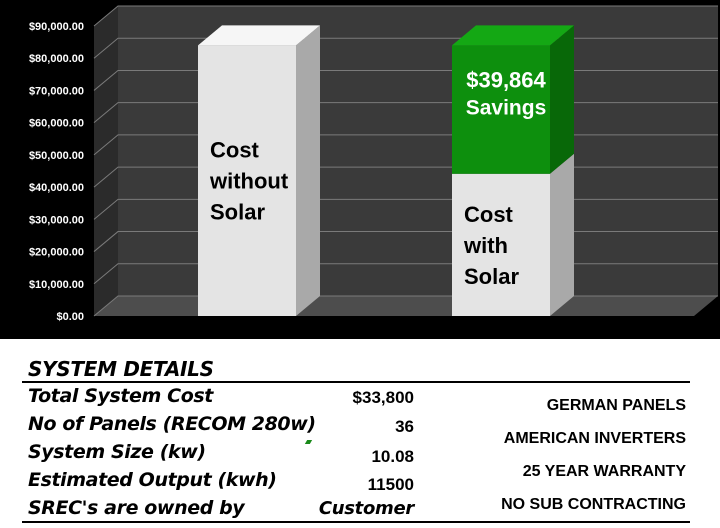 This screenshot has width=720, height=528. I want to click on feature-no-sub-contracting: NO SUB CONTRACTING, so click(593, 504).